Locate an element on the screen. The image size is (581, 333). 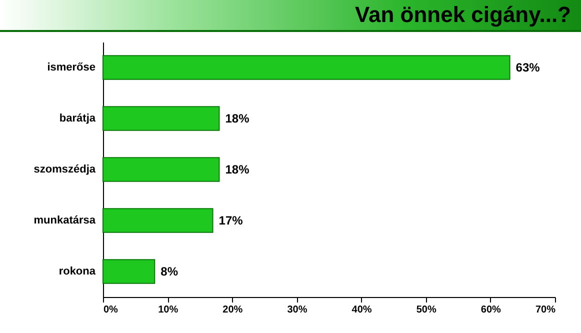
y-tick-label: ismerőse is located at coordinates (71, 68).